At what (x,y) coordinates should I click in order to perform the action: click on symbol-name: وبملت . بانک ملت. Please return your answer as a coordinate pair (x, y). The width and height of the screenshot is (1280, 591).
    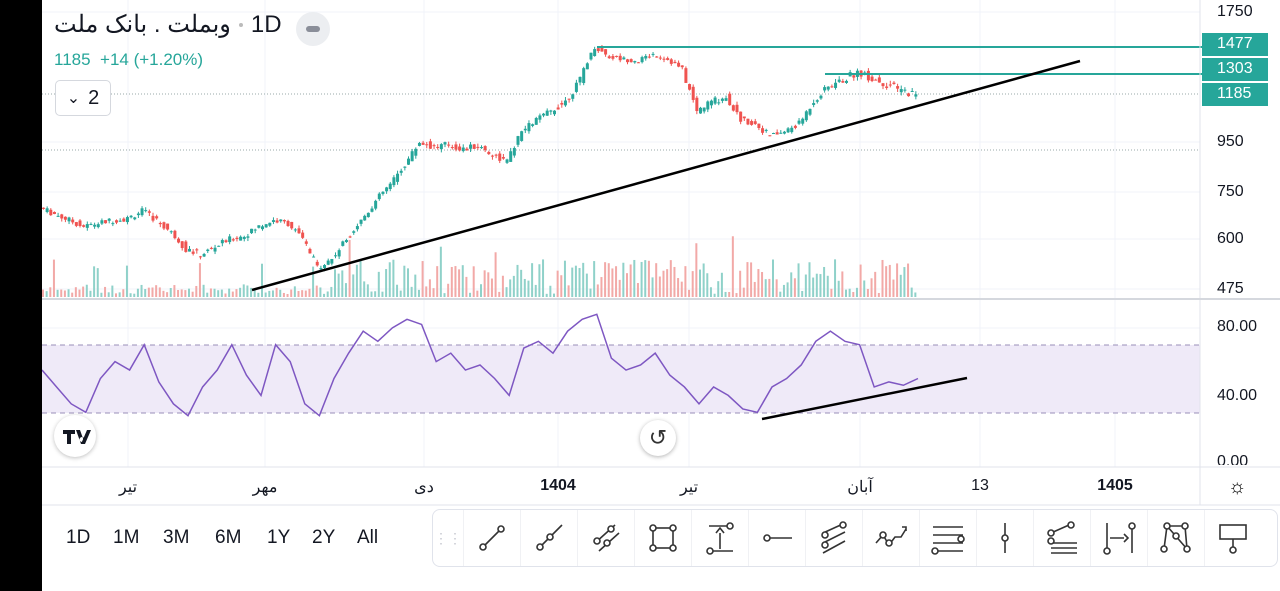
    Looking at the image, I should click on (142, 24).